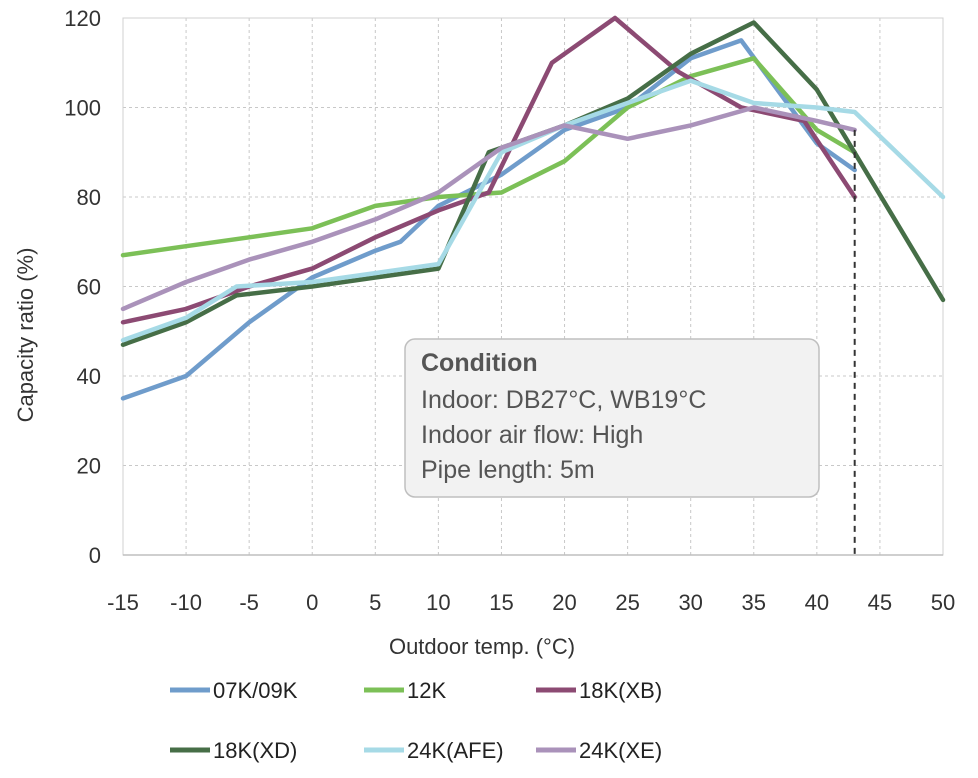 Image resolution: width=978 pixels, height=778 pixels. What do you see at coordinates (754, 602) in the screenshot?
I see `x-tick-label: 35` at bounding box center [754, 602].